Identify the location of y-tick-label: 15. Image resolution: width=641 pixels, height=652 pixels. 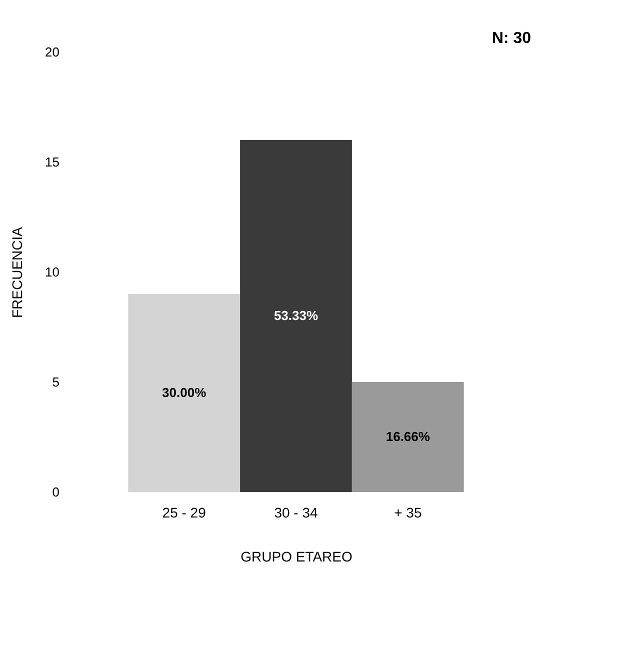
(52, 162).